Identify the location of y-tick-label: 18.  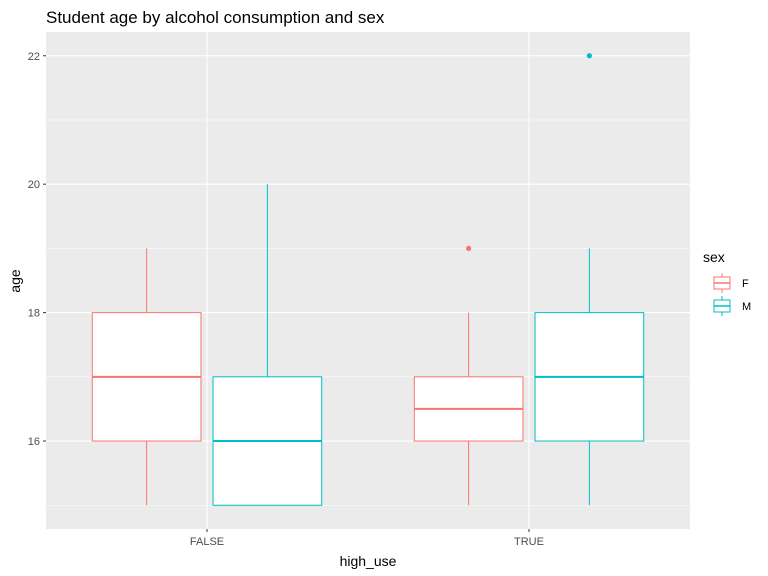
(34, 314).